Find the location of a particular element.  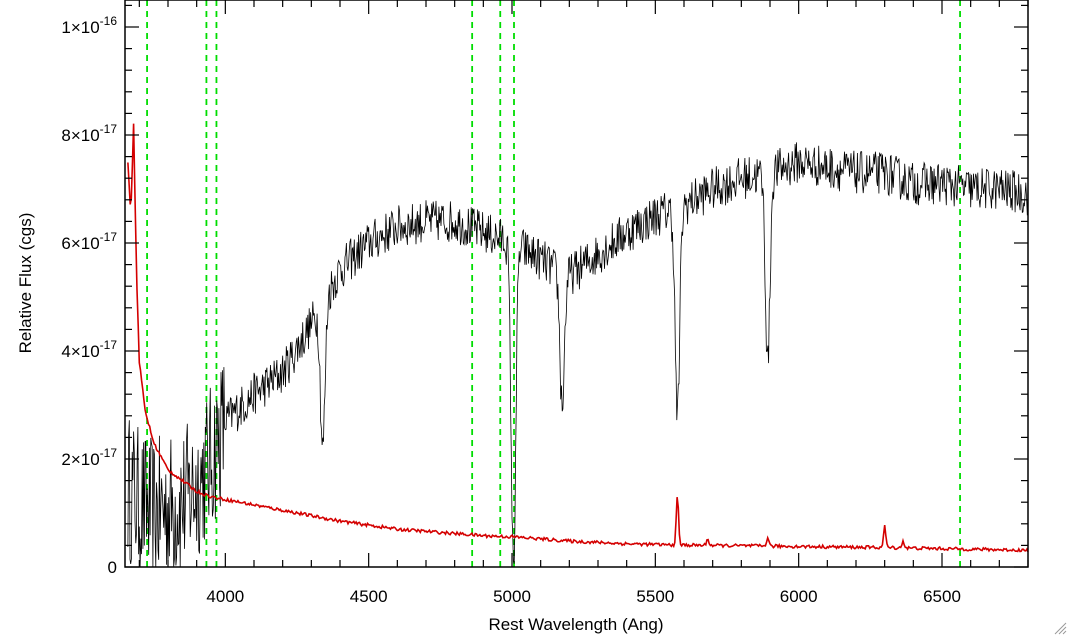

y-tick-labels: 0 2×10⁻¹⁷ 4×10⁻¹⁷ 6×10⁻¹⁷ 8×10⁻¹⁷ 1×10⁻¹⁶ is located at coordinates (89, 295).